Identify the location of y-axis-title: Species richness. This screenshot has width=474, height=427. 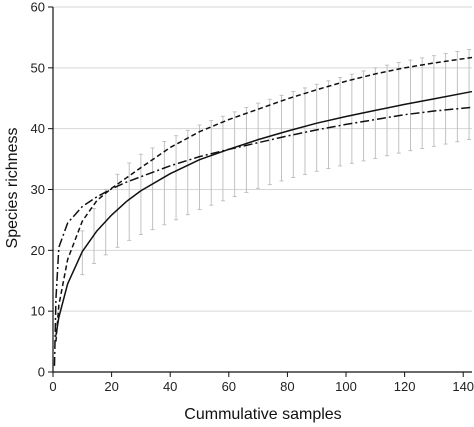
(12, 188).